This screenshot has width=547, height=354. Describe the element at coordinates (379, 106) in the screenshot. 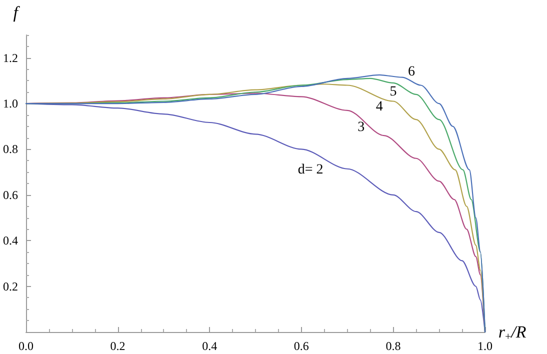

I see `series-label: 4` at that location.